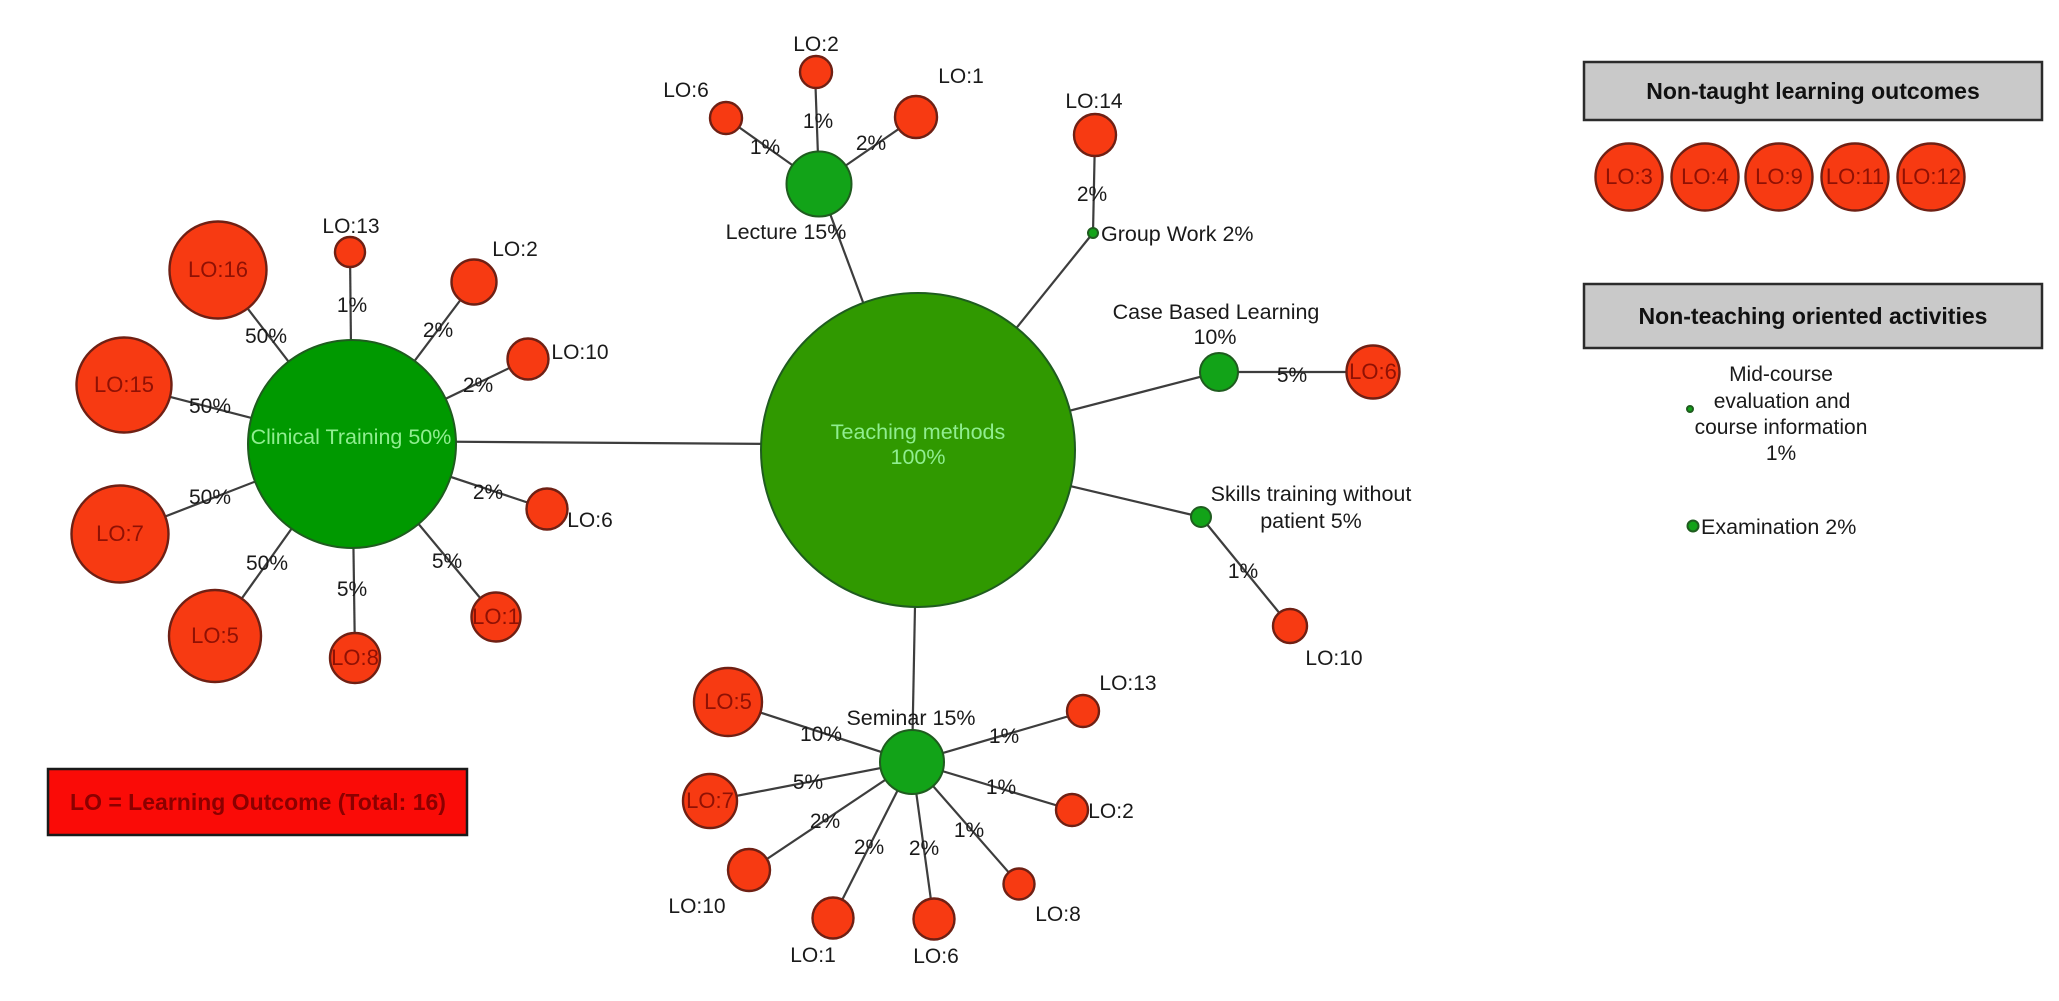  I want to click on svg-text: Skills training without, so click(1311, 494).